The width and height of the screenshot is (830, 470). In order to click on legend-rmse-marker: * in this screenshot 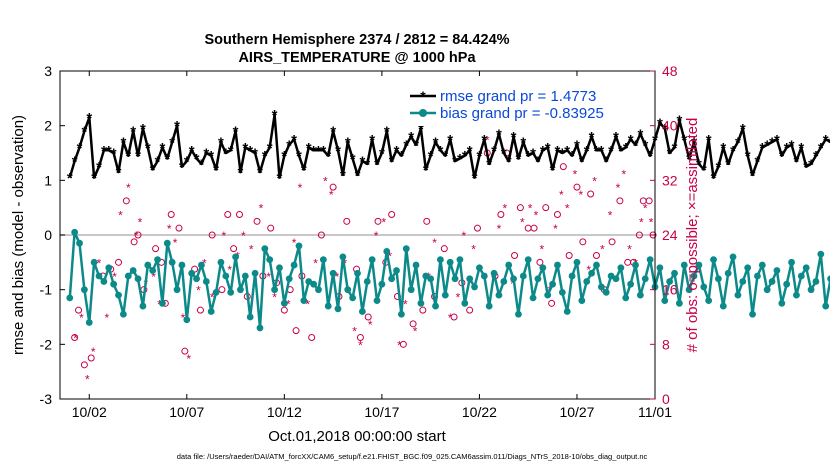, I will do `click(423, 96)`.